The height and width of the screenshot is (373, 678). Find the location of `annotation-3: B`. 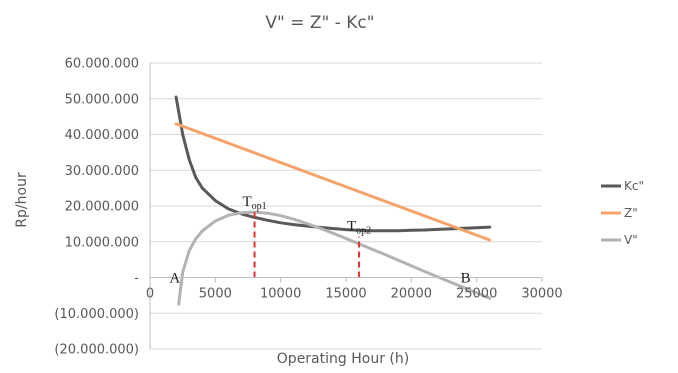

annotation-3: B is located at coordinates (466, 279).